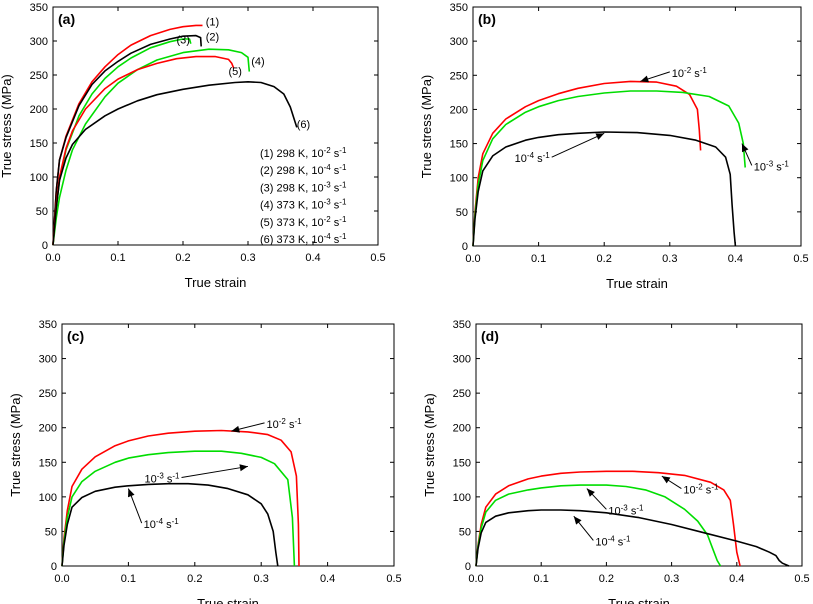 The height and width of the screenshot is (604, 813). I want to click on curve-label: (4), so click(257, 62).